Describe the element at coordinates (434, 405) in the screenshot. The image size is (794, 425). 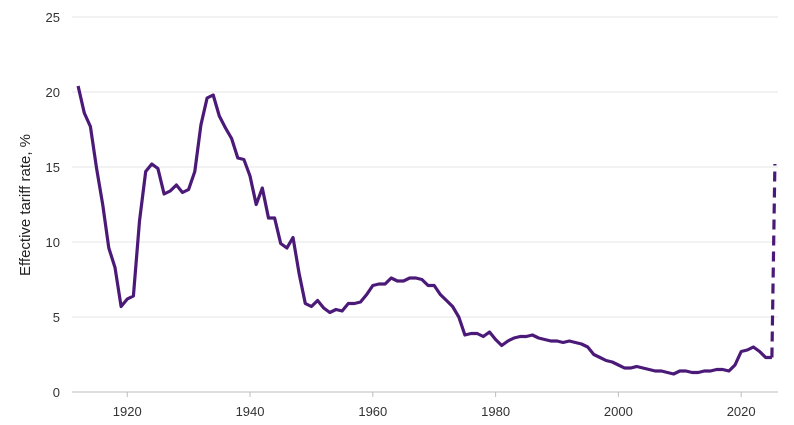
I see `x-tick-labels: 1920 1940 1960 1980 2000 2020` at that location.